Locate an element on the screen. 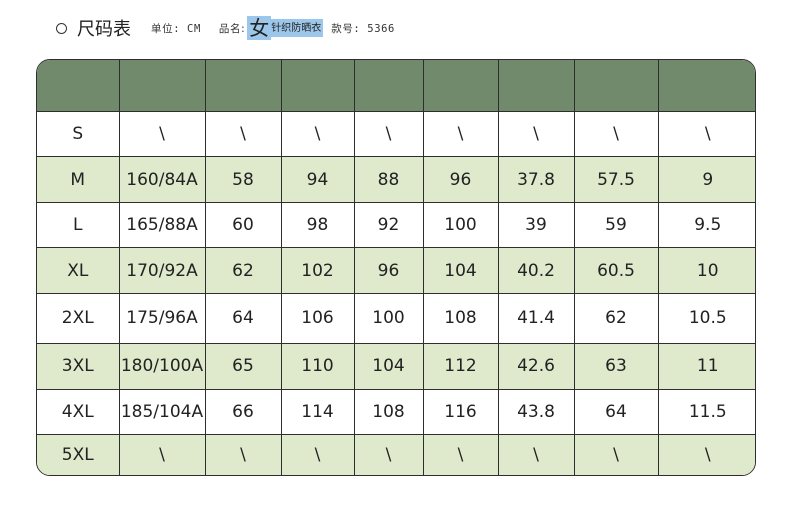  value-cell: 41.4 is located at coordinates (536, 318).